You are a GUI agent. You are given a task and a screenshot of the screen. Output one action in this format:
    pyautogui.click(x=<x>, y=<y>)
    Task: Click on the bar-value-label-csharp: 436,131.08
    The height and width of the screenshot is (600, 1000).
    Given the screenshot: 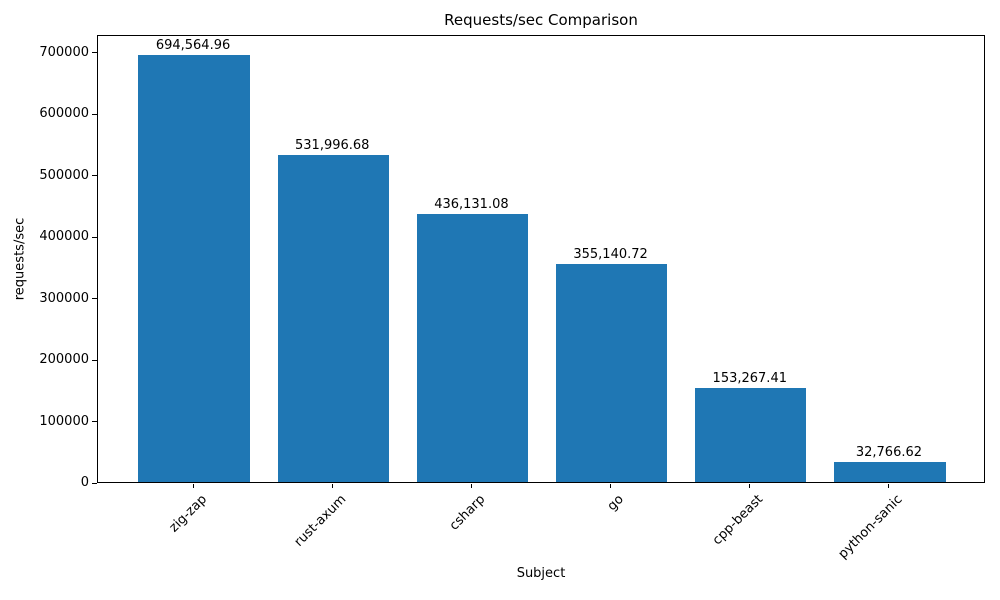 What is the action you would take?
    pyautogui.click(x=471, y=205)
    